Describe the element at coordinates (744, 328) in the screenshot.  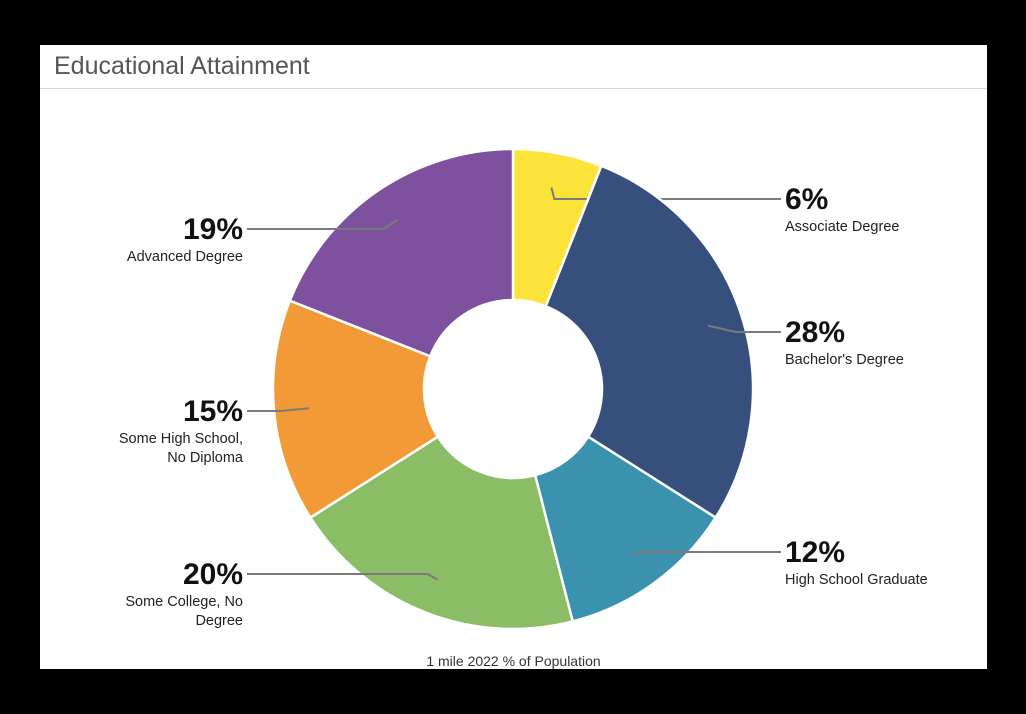
I see `leader-line-bachelor-s-degree` at that location.